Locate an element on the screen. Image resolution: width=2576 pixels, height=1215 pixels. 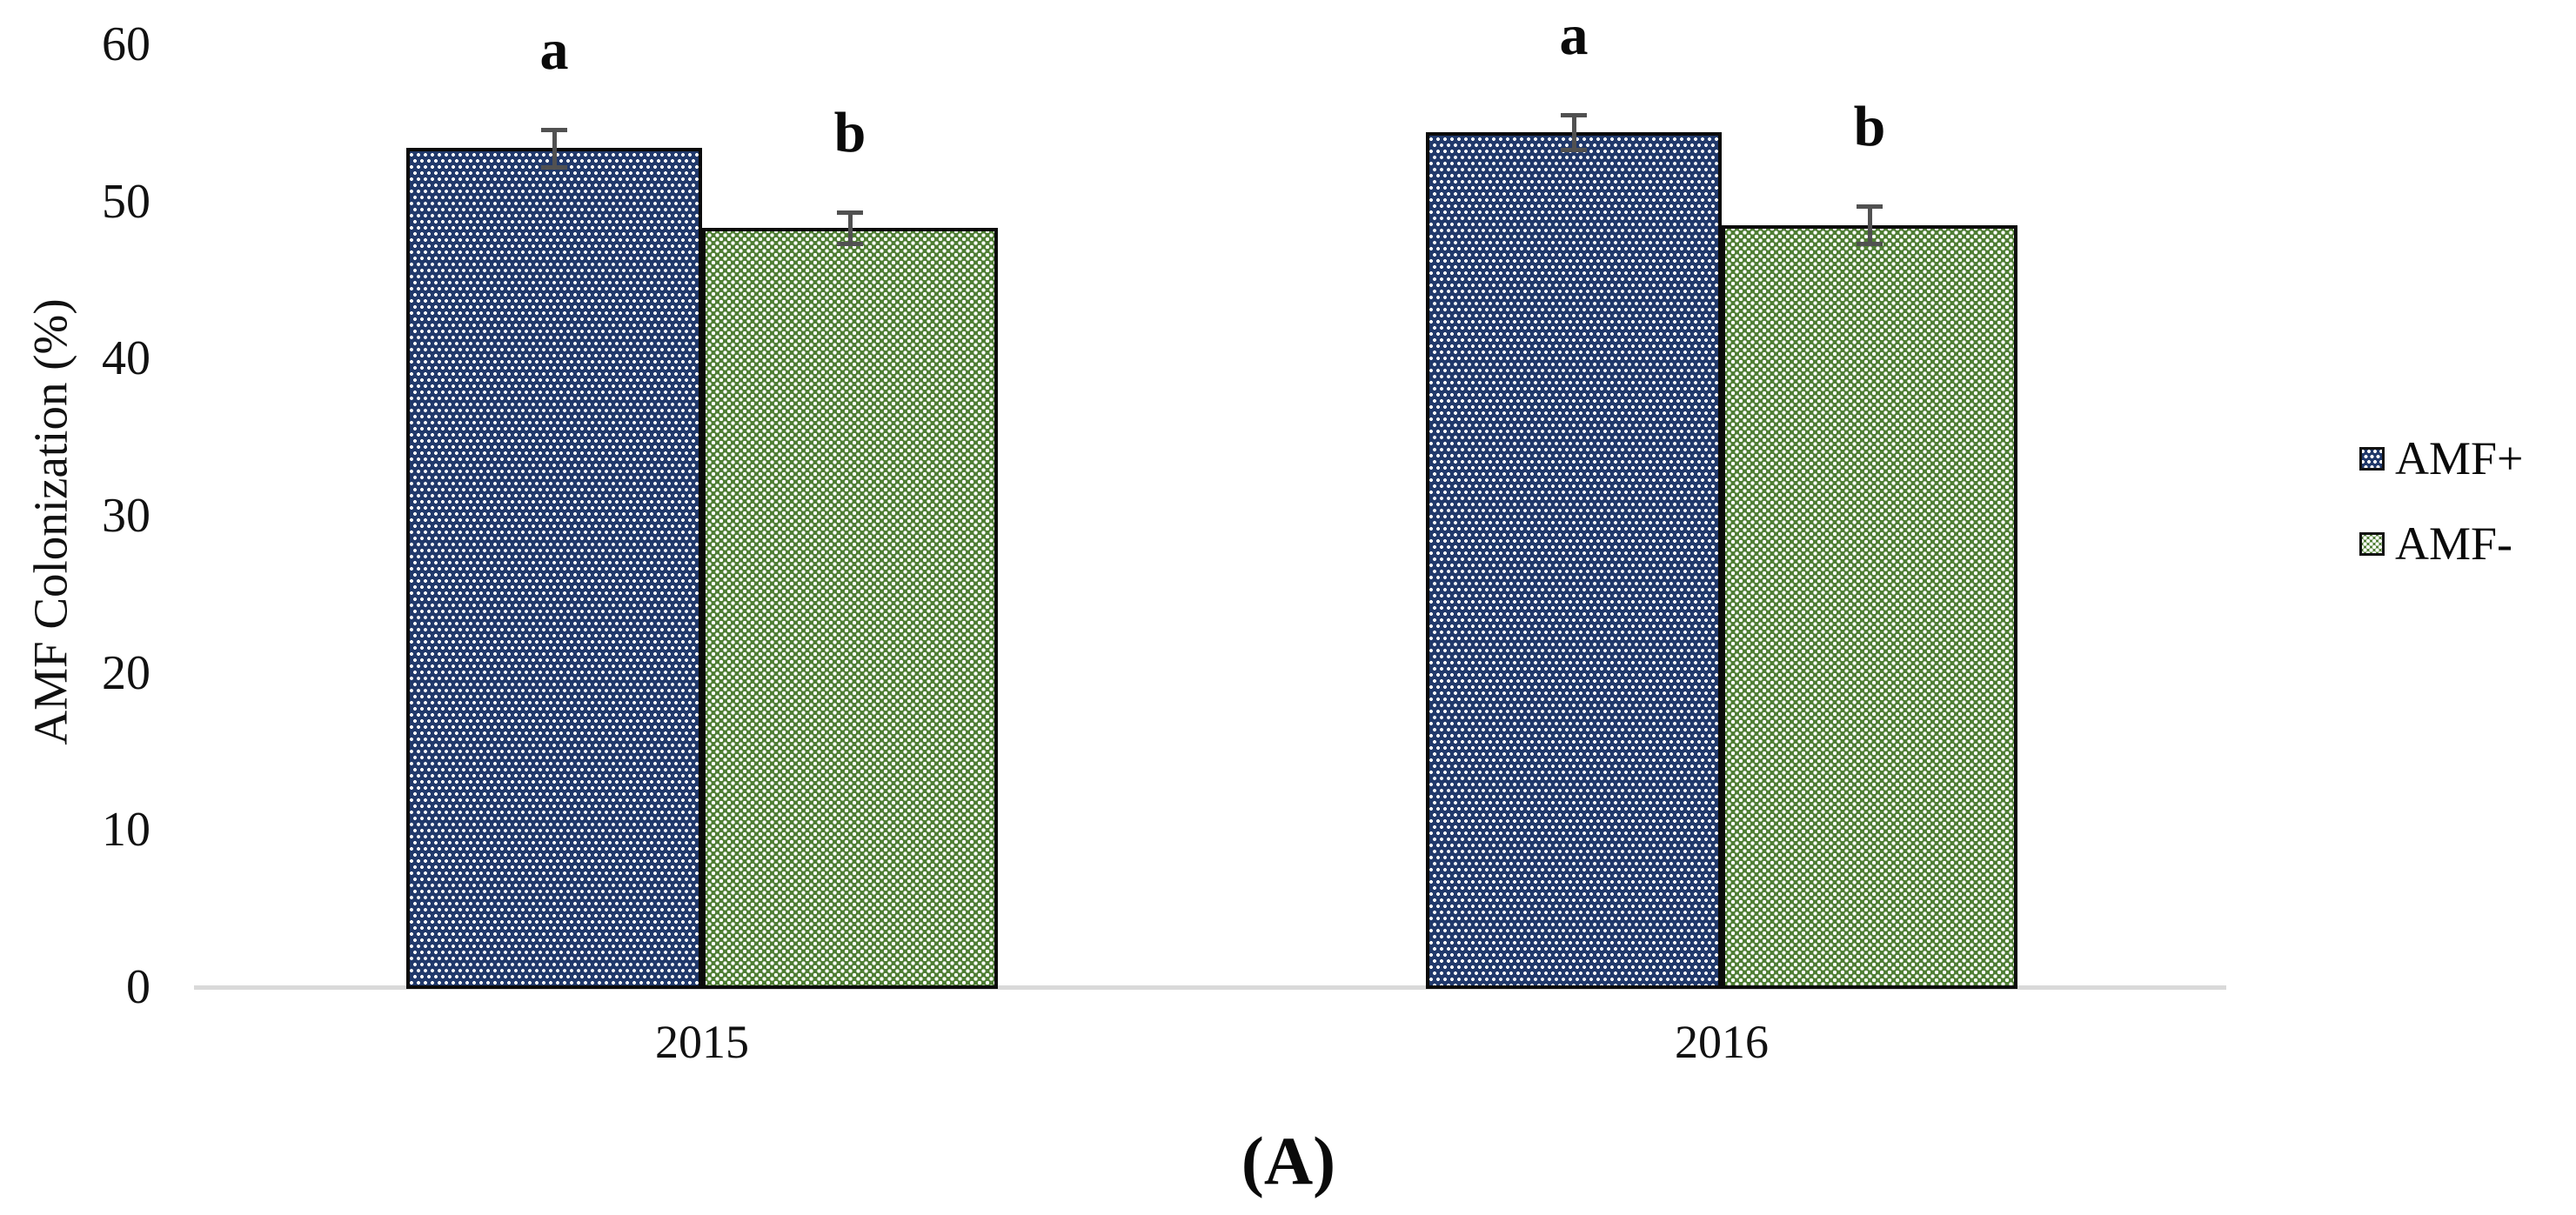
y-tick-label-60: 60 is located at coordinates (126, 44).